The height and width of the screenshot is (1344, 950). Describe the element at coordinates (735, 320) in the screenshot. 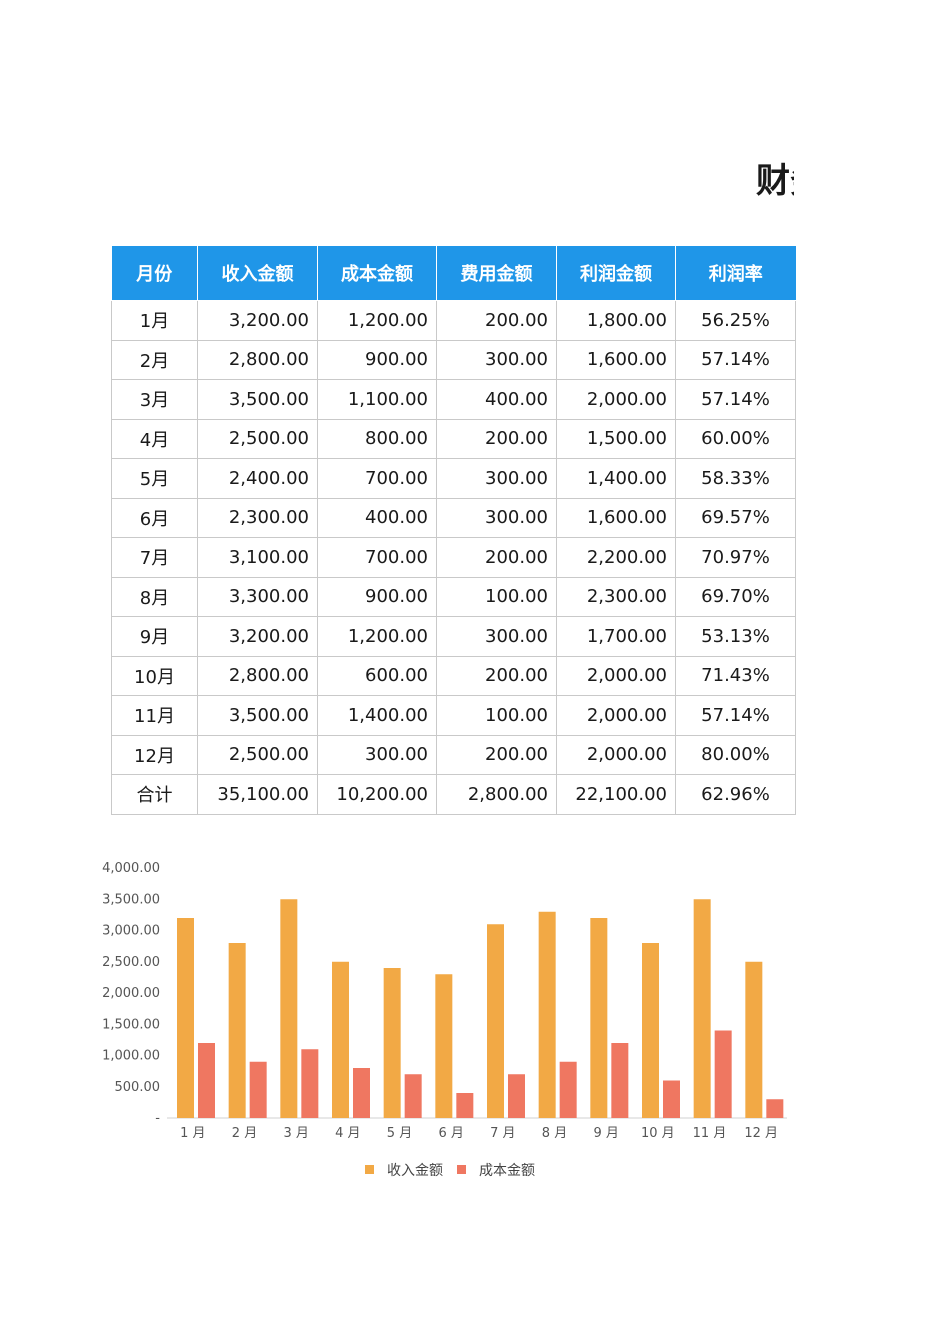

I see `profit-rate-cell: 56.25%` at that location.